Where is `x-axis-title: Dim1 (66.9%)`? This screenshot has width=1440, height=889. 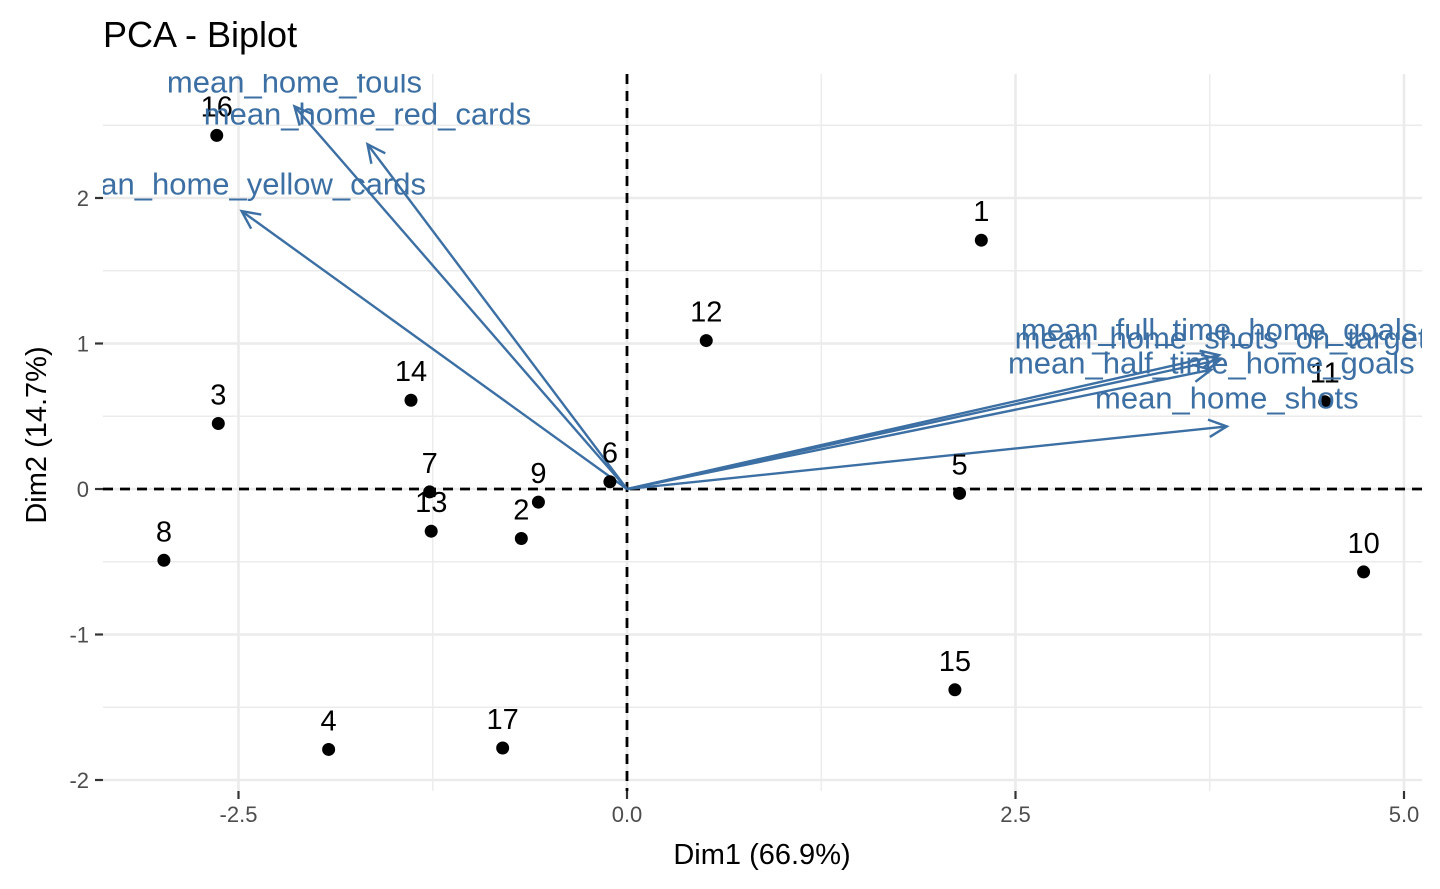
x-axis-title: Dim1 (66.9%) is located at coordinates (761, 855).